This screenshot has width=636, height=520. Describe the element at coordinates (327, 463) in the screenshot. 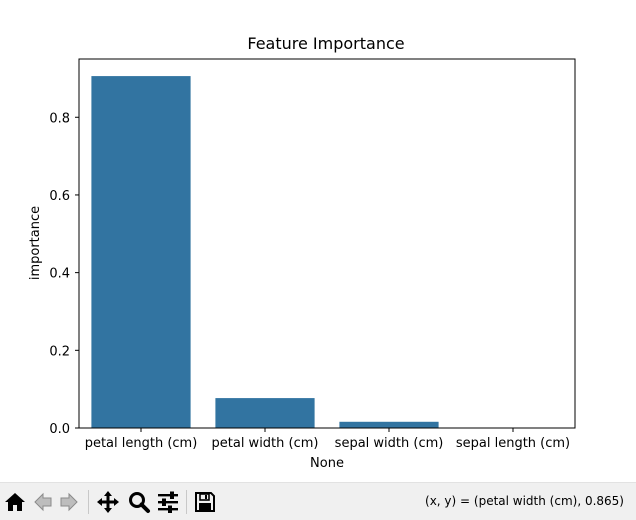

I see `x-axis-label: None` at that location.